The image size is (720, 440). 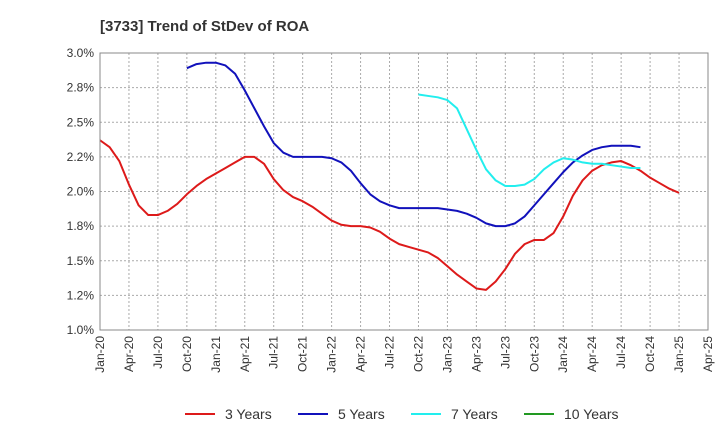 I want to click on legend-label-10-years: 10 Years, so click(x=591, y=414).